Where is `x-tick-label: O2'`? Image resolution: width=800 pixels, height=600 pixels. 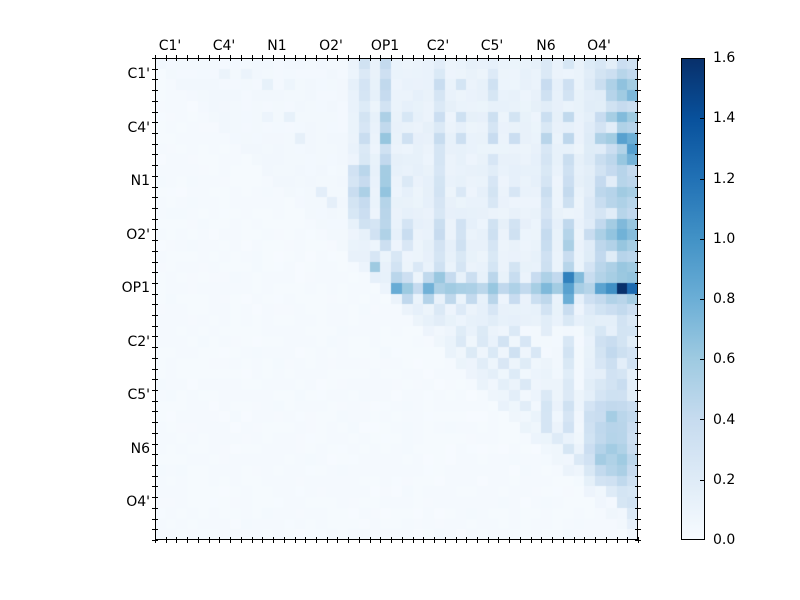
x-tick-label: O2' is located at coordinates (331, 46).